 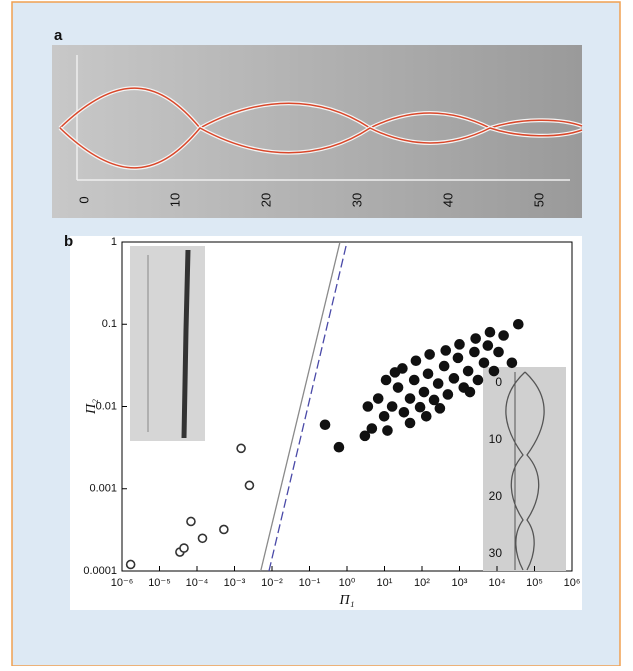 I want to click on x-tick-label: 10³, so click(x=460, y=583).